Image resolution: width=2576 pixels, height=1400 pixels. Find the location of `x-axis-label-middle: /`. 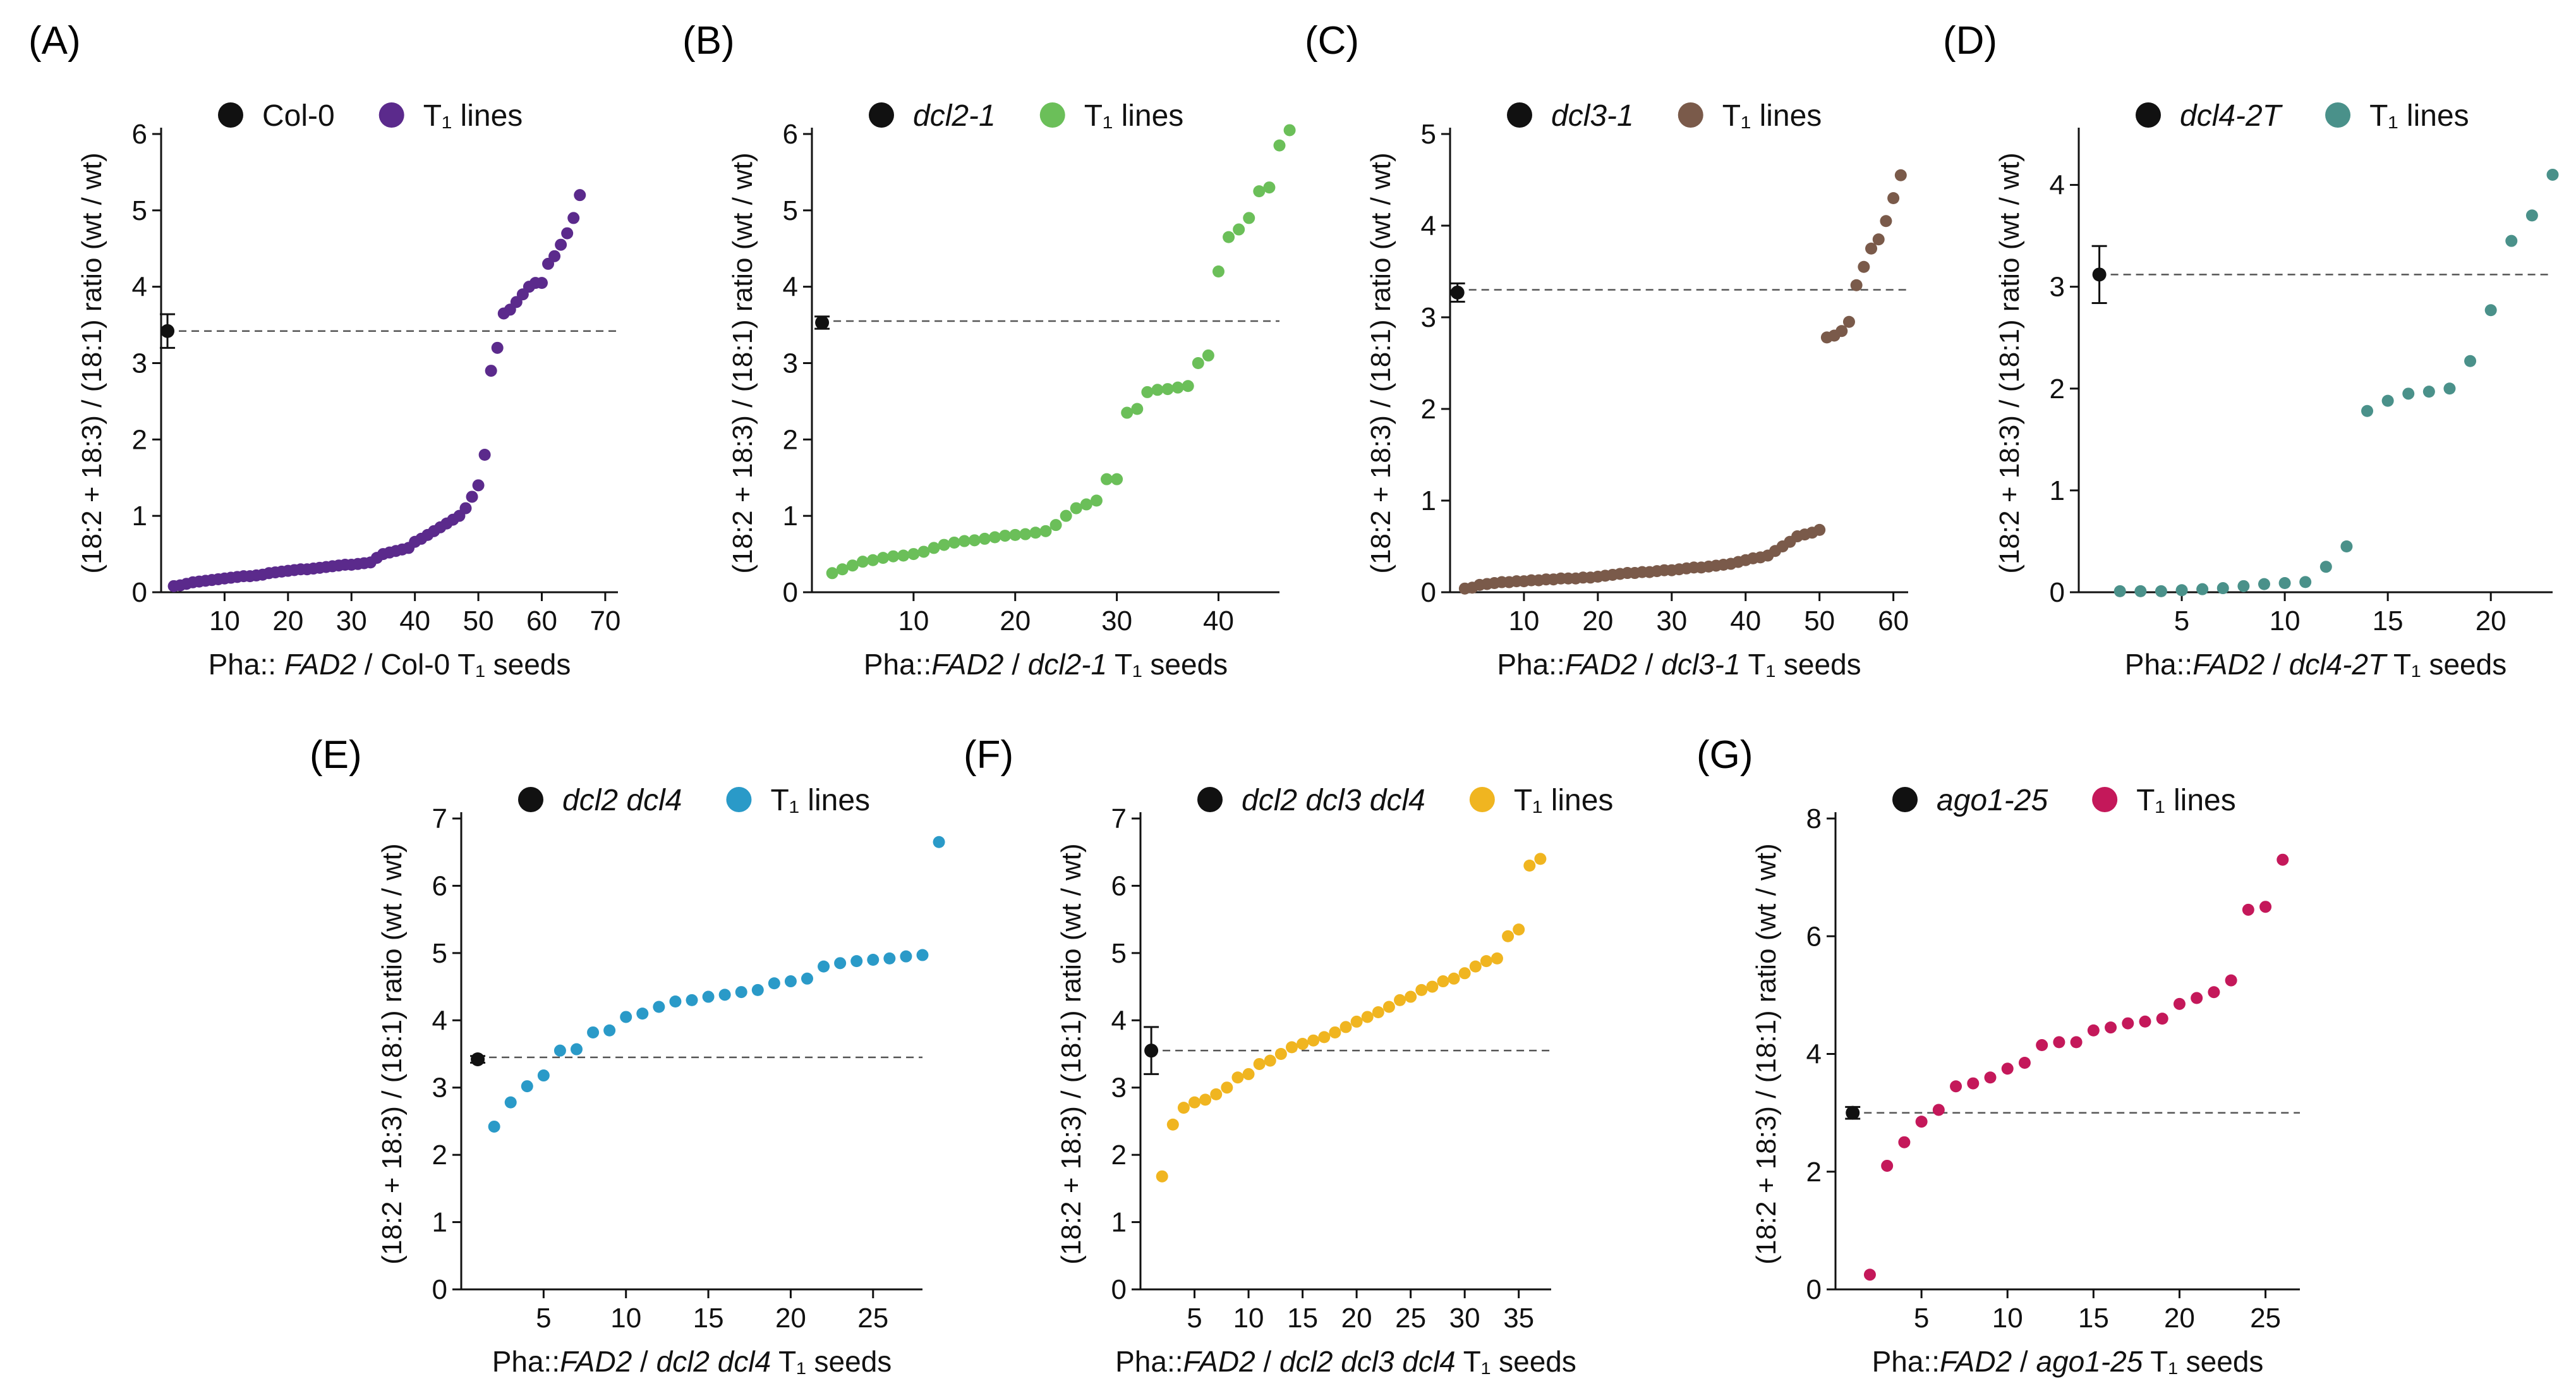

x-axis-label-middle: / is located at coordinates (2277, 664).